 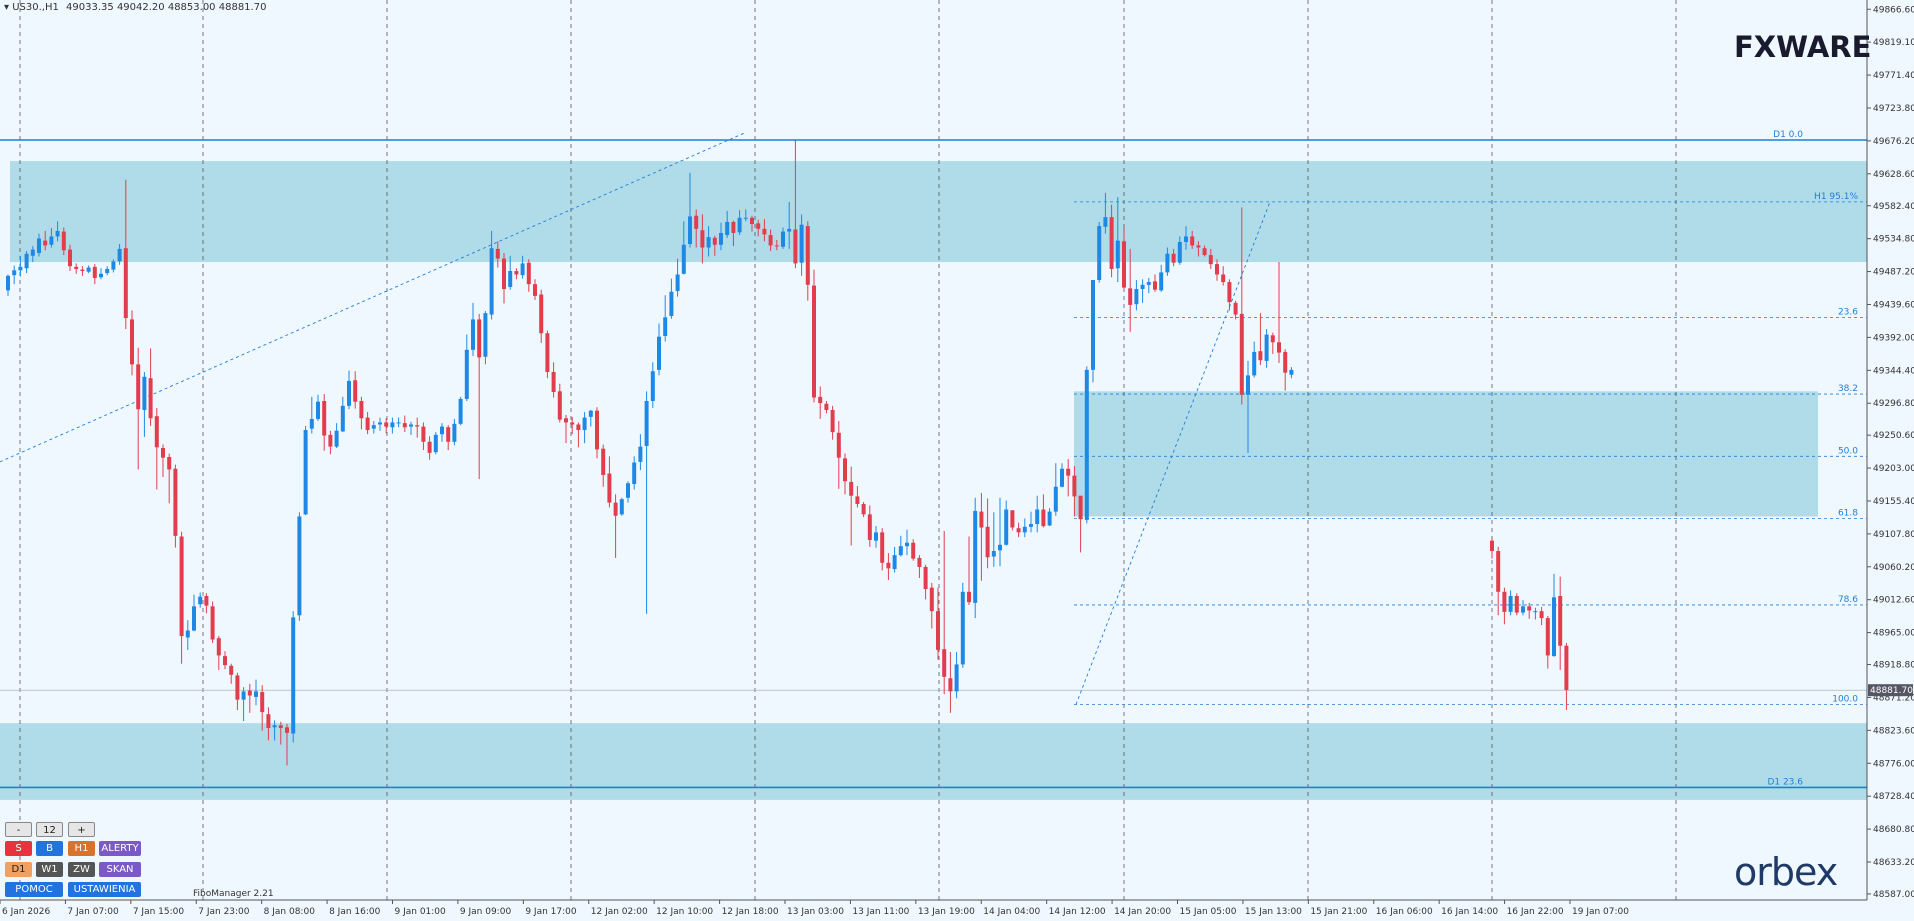 I want to click on time-tick-label-8: 9 Jan 09:00, so click(x=486, y=912).